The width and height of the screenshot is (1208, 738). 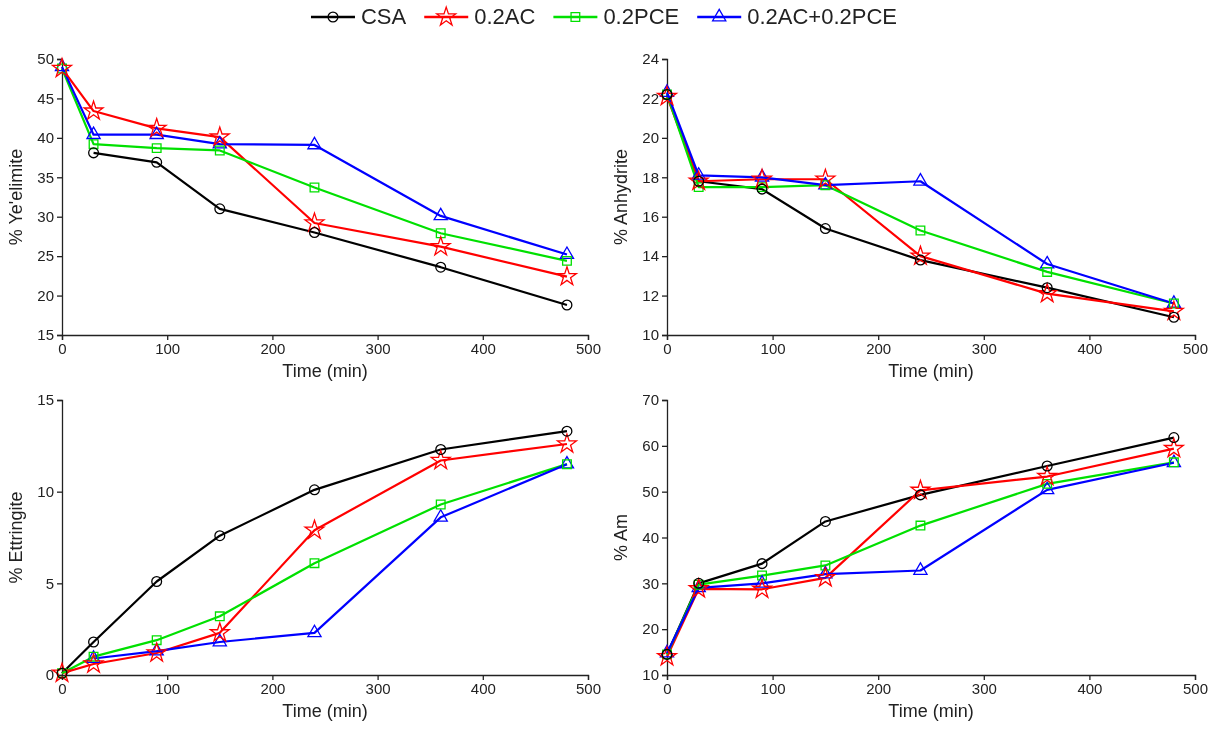 I want to click on y-tick-label: 24, so click(x=650, y=59).